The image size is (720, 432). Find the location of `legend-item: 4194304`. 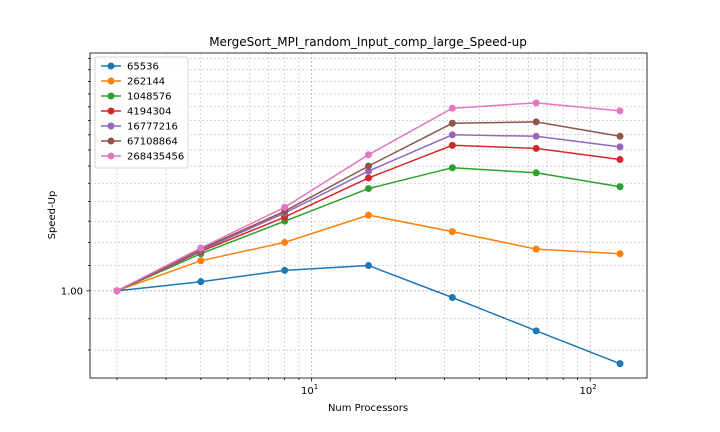

legend-item: 4194304 is located at coordinates (136, 112).